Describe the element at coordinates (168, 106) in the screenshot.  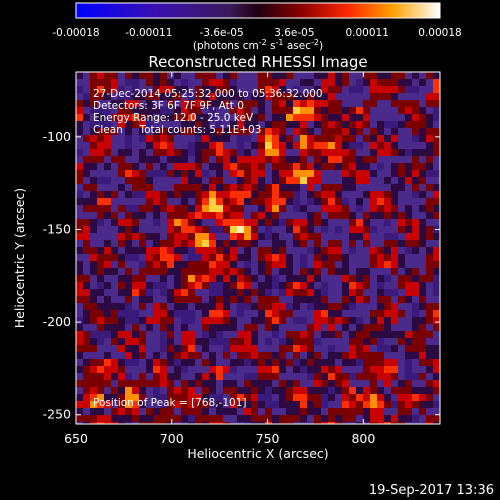
I see `info-line-detectors: Detectors: 3F 6F 7F 9F, Att 0` at that location.